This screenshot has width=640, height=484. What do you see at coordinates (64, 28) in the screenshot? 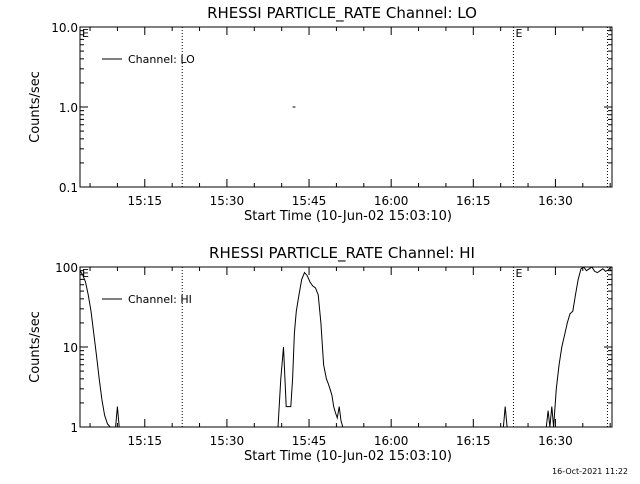
I see `y-tick-label: 10.0` at bounding box center [64, 28].